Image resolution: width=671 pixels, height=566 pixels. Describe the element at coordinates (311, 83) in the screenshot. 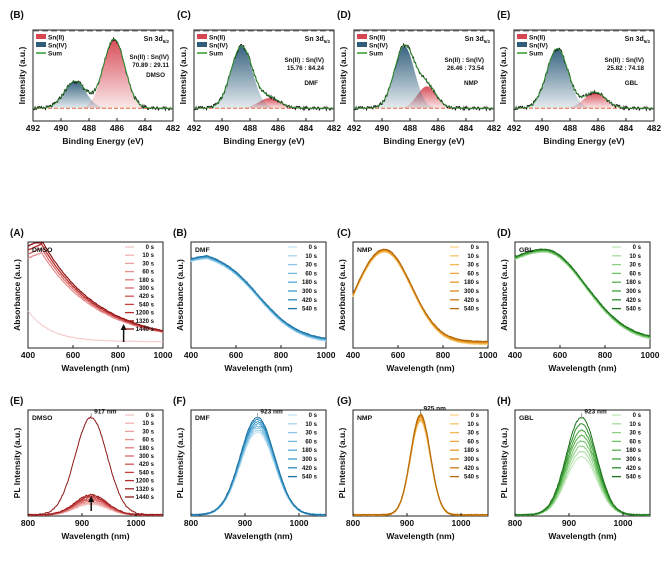

I see `solvent-label: DMF` at that location.